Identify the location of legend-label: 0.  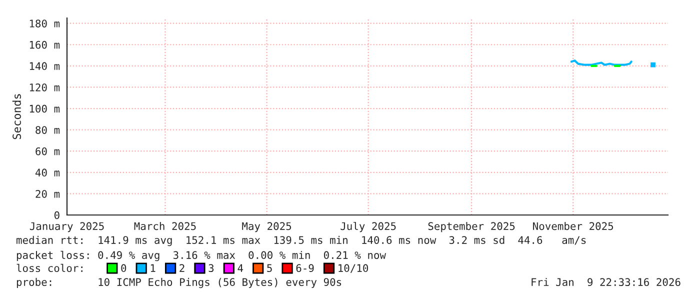
(123, 268).